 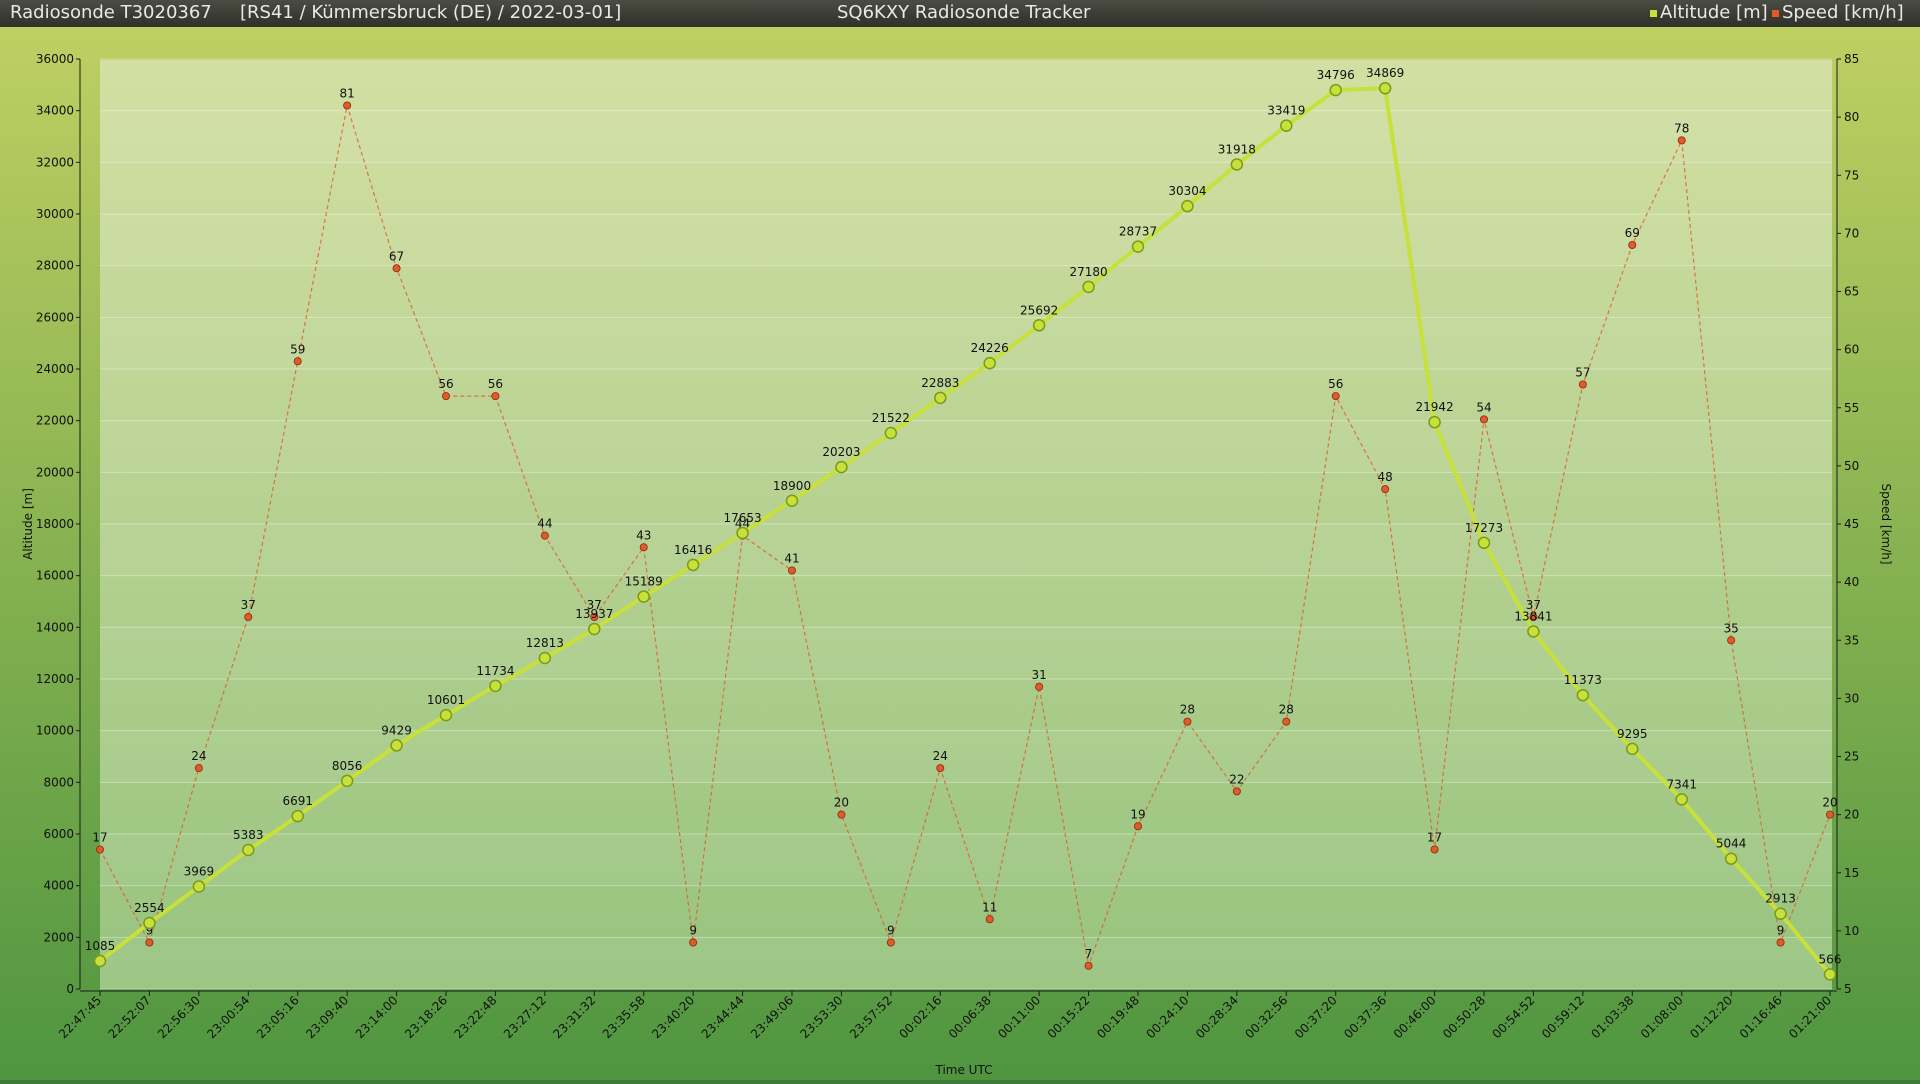 I want to click on left-tick-label: 22000, so click(x=55, y=421).